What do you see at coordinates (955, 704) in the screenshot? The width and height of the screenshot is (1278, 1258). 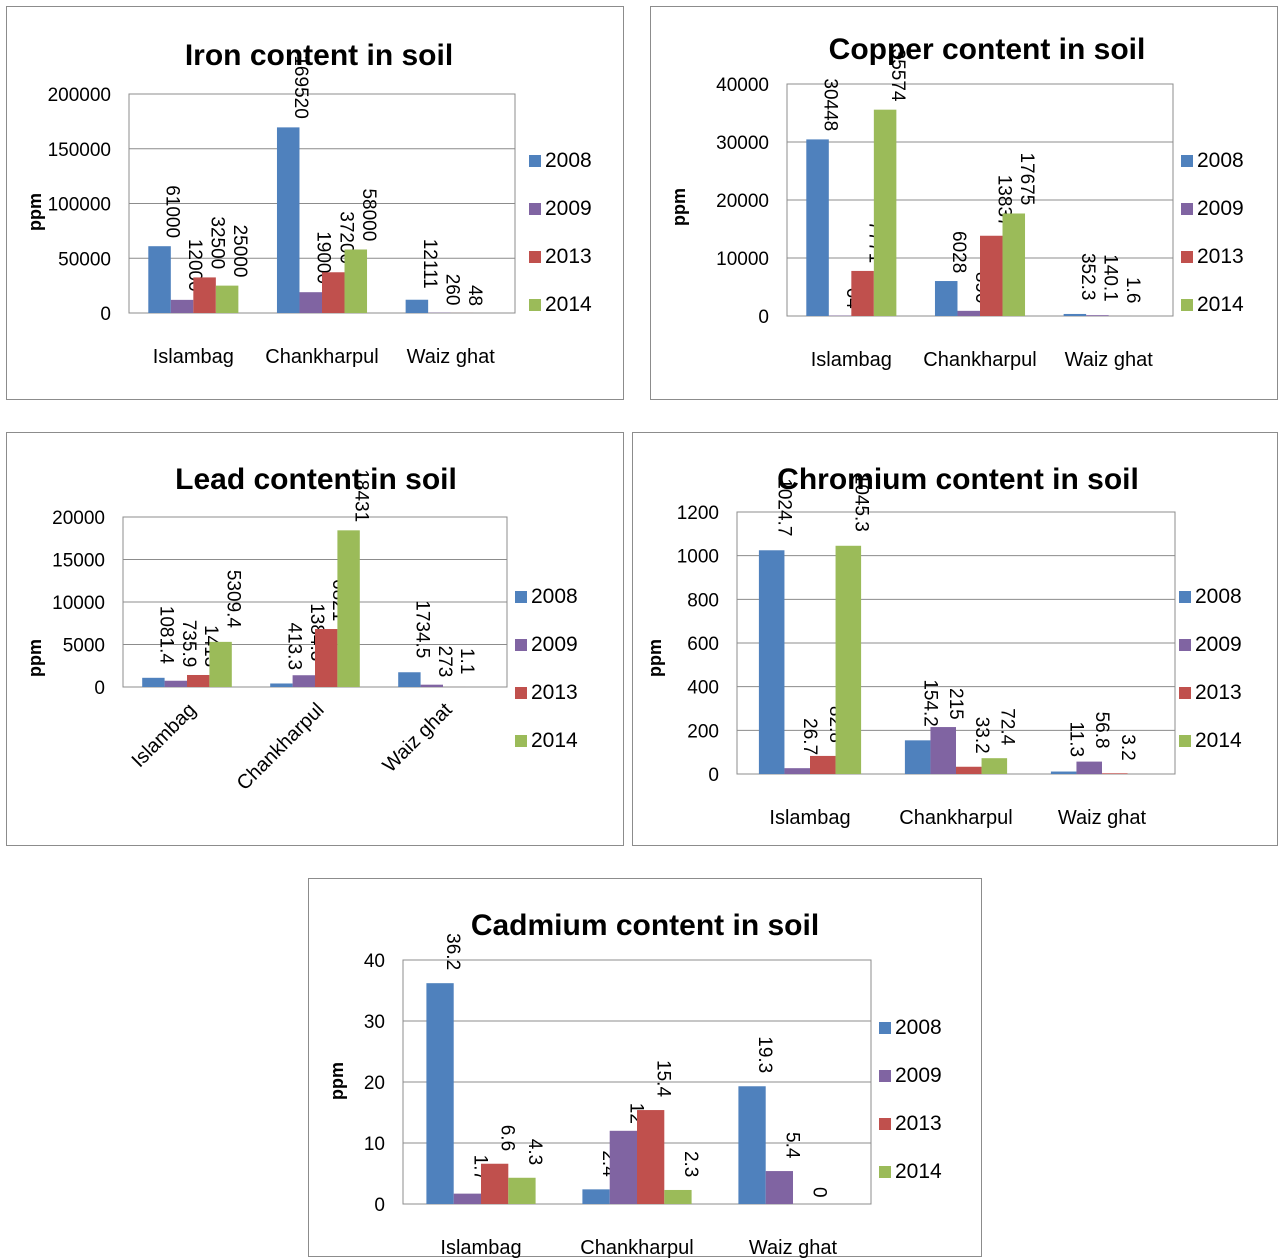 I see `data-label: 215` at bounding box center [955, 704].